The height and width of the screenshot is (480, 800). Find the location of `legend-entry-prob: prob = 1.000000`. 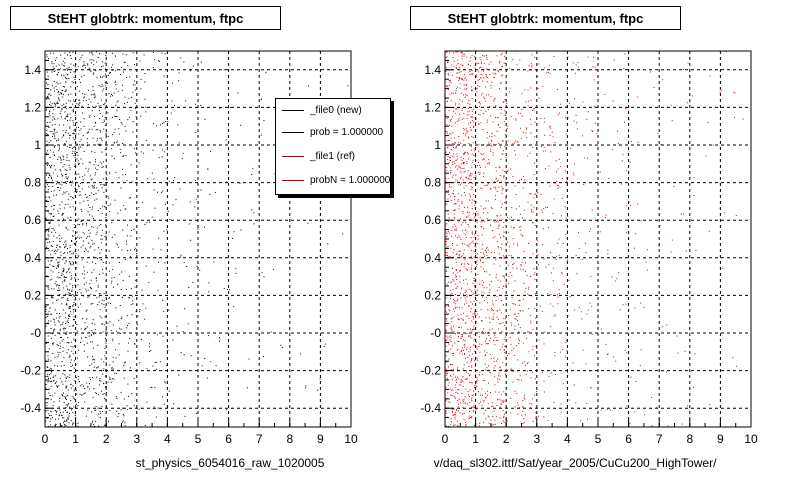

legend-entry-prob: prob = 1.000000 is located at coordinates (333, 132).